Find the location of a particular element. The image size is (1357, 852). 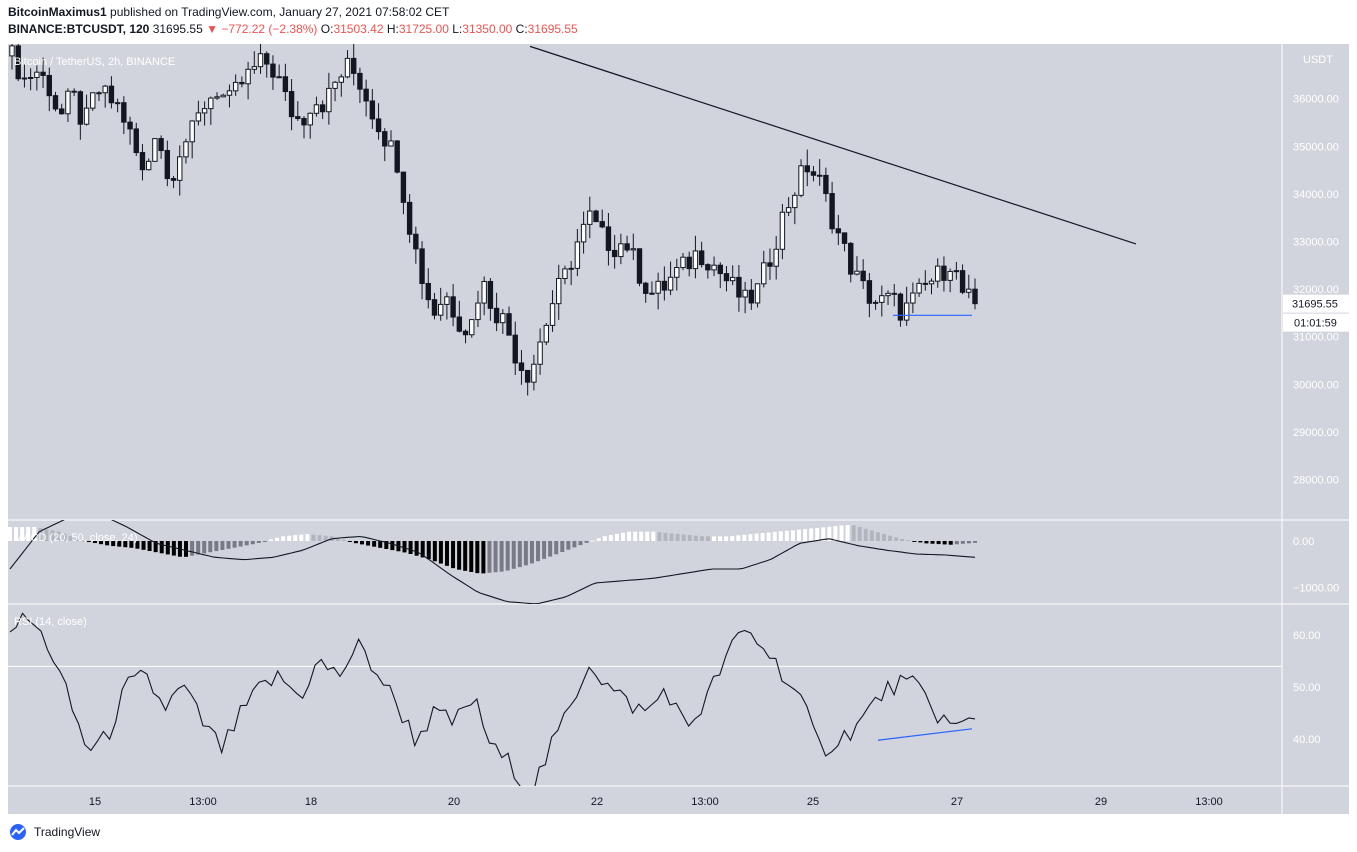

price-tick-label: 28000.00 is located at coordinates (1316, 481).